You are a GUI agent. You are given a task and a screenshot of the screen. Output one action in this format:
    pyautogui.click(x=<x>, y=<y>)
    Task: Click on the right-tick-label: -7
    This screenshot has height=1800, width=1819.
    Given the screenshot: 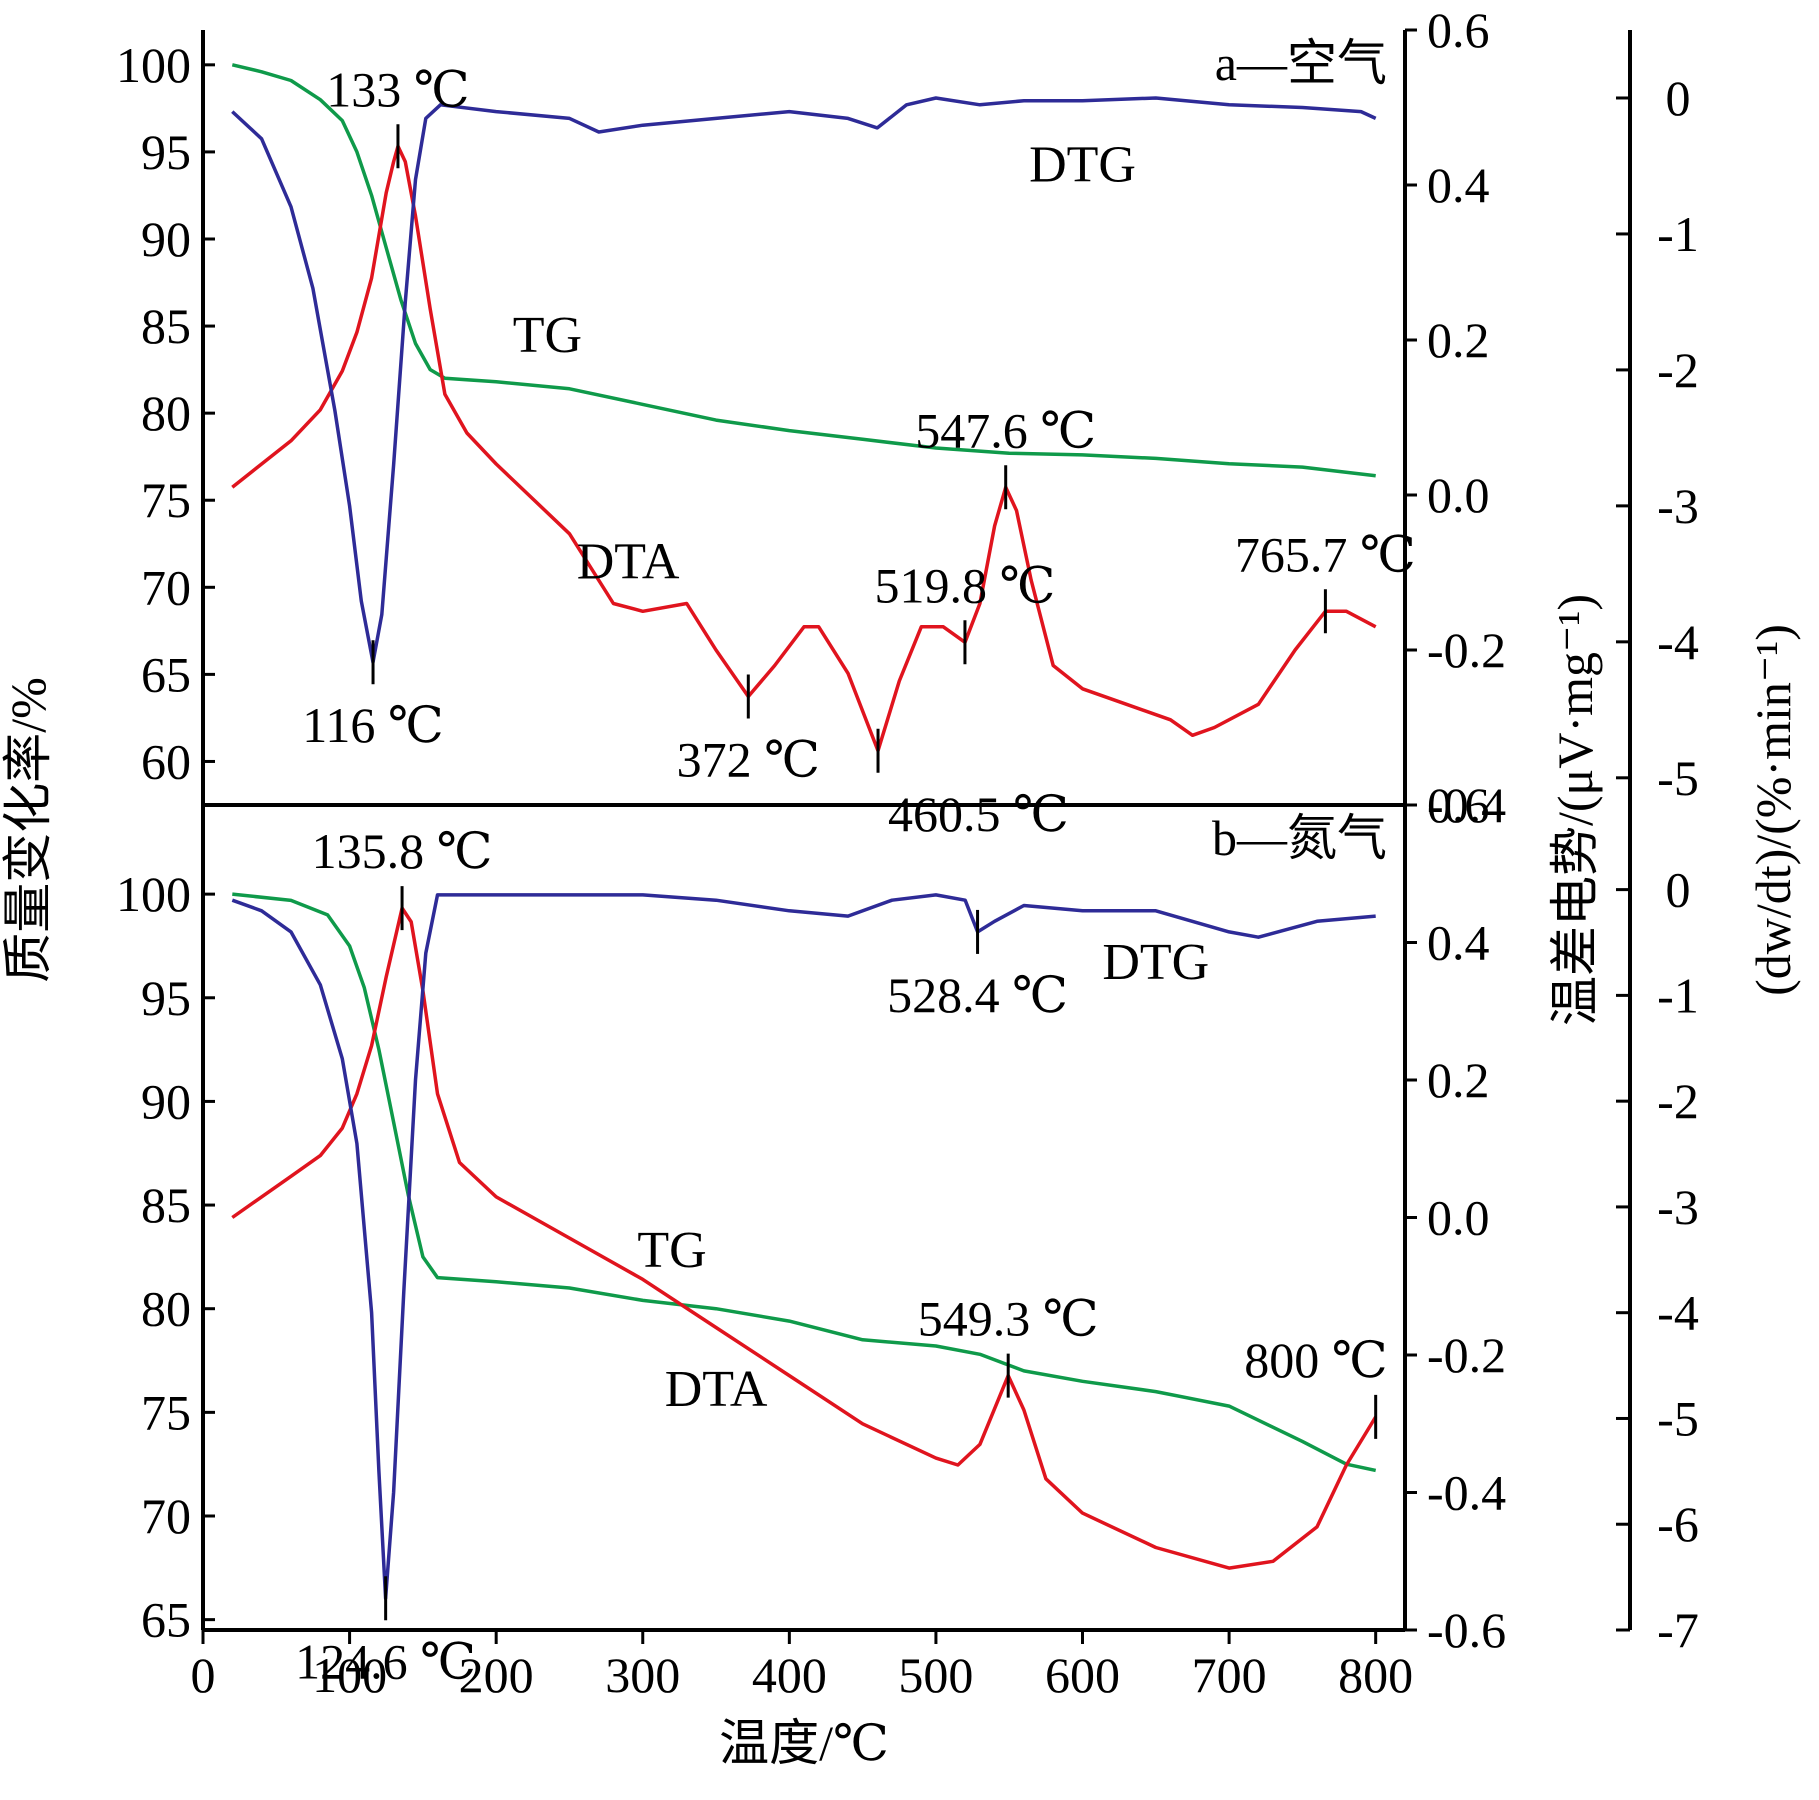 What is the action you would take?
    pyautogui.click(x=1678, y=1630)
    